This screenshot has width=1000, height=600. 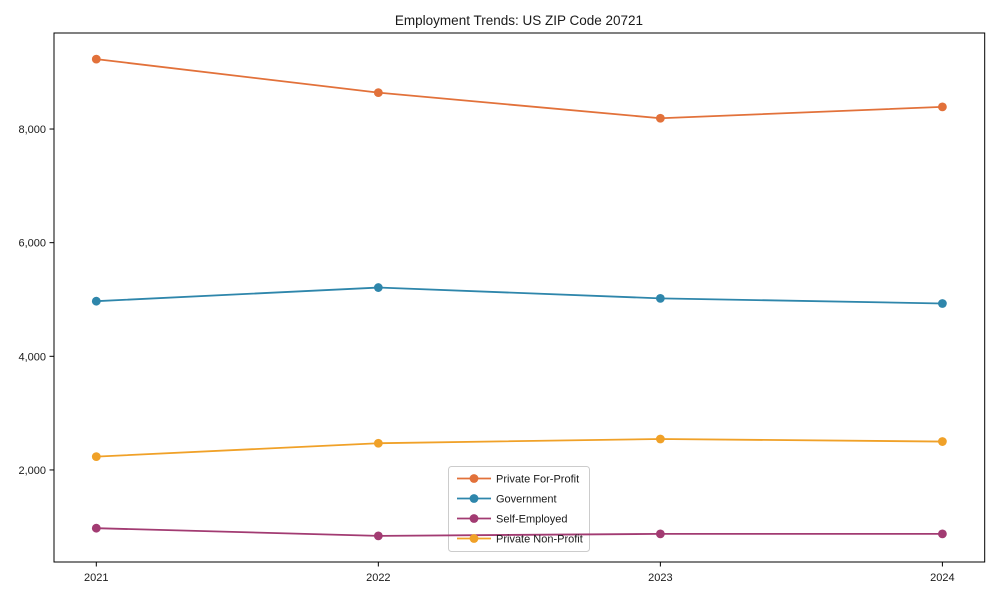 I want to click on data-point-private-for-profit-2024, so click(x=942, y=107).